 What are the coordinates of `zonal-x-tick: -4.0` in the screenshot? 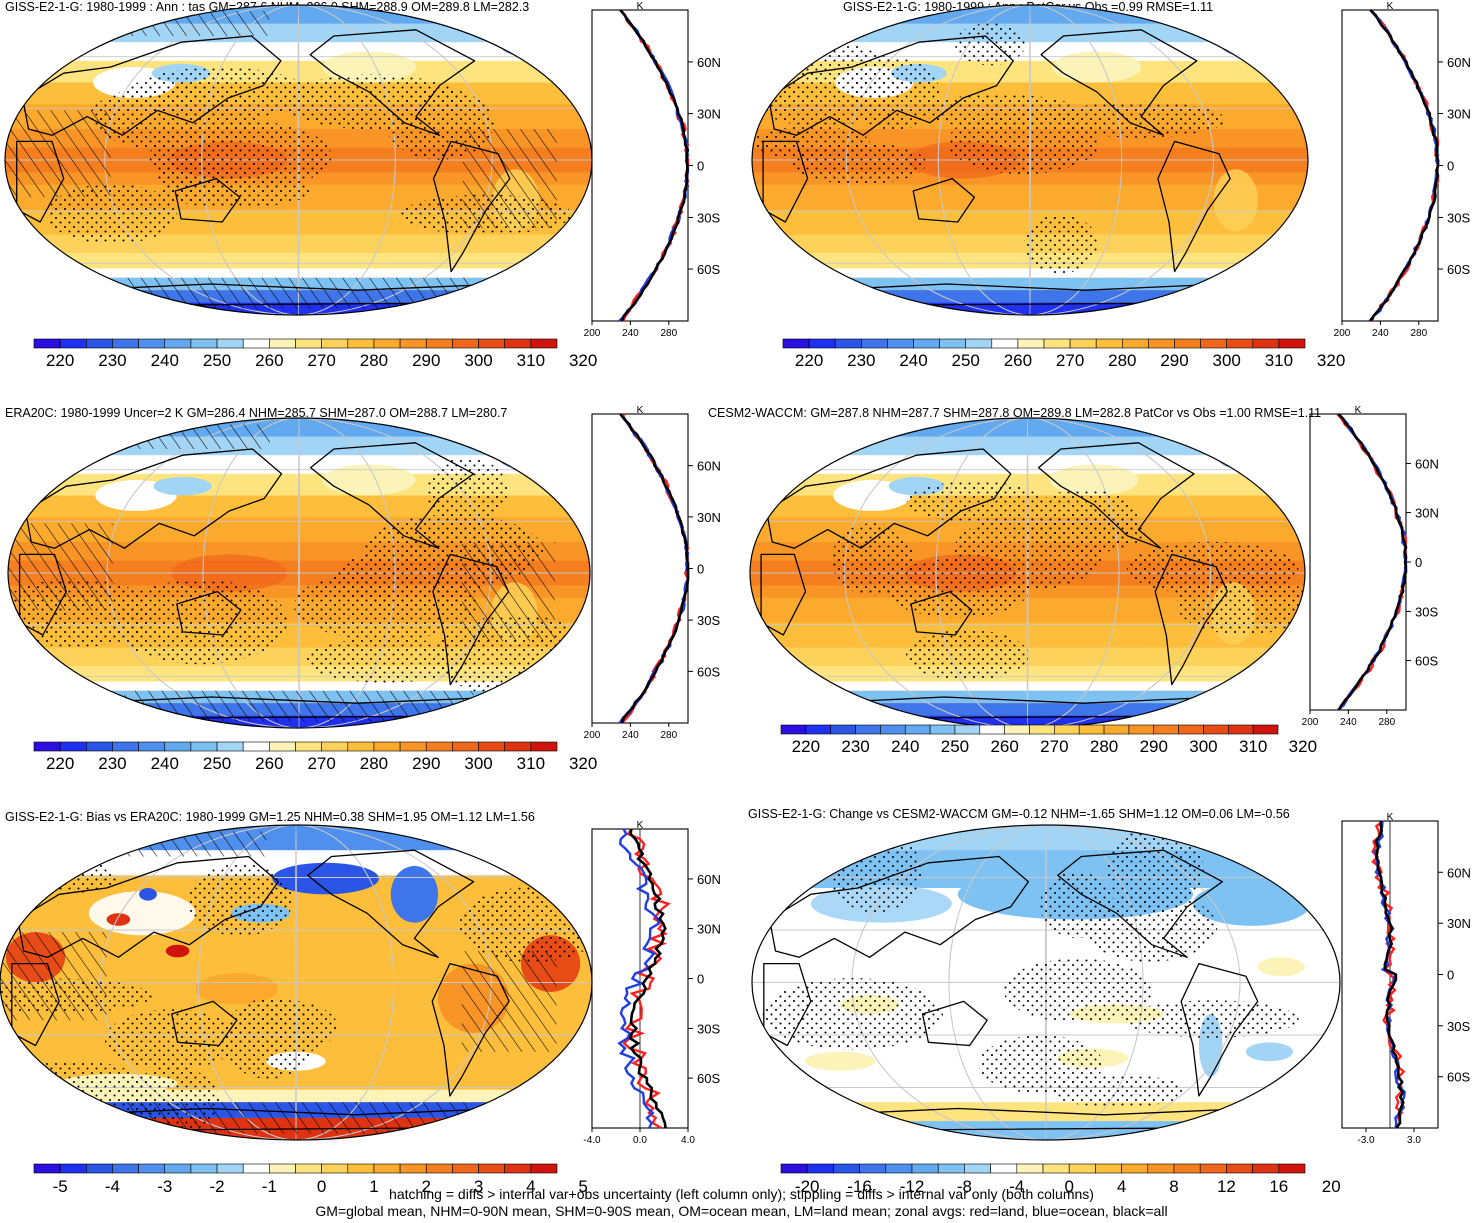 It's located at (592, 1140).